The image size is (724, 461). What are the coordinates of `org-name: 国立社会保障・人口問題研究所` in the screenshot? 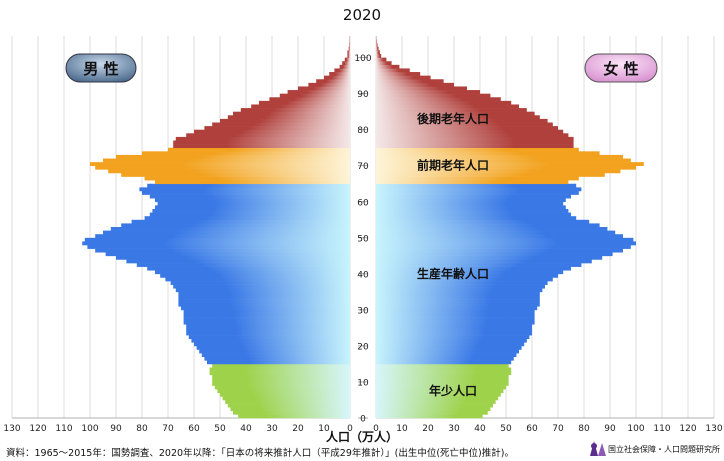 It's located at (664, 449).